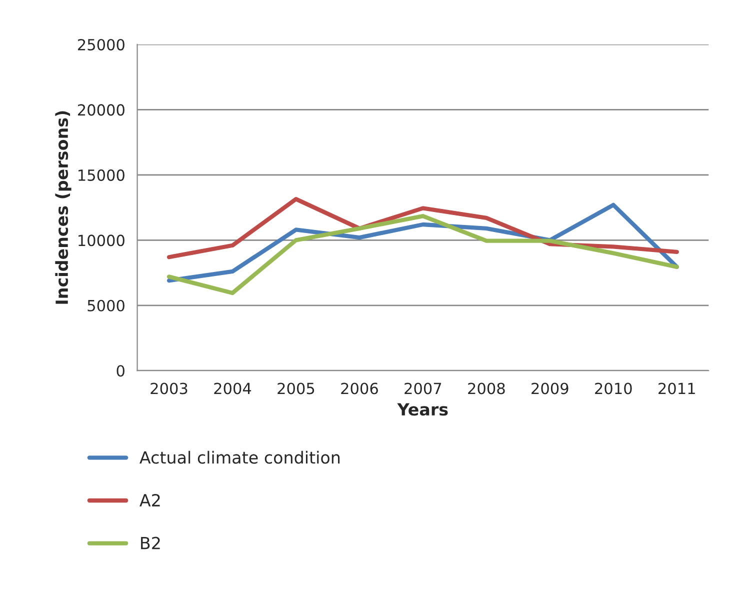  What do you see at coordinates (550, 388) in the screenshot?
I see `x-tick-label: 2009` at bounding box center [550, 388].